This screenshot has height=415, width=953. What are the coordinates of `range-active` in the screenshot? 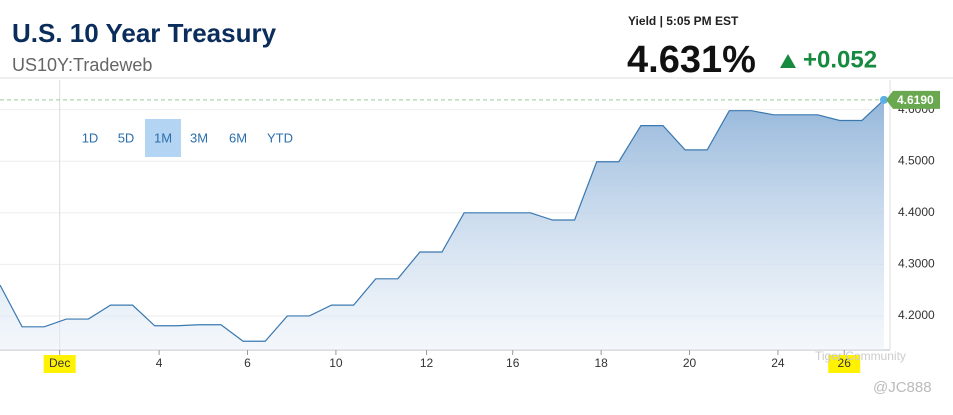 It's located at (163, 138).